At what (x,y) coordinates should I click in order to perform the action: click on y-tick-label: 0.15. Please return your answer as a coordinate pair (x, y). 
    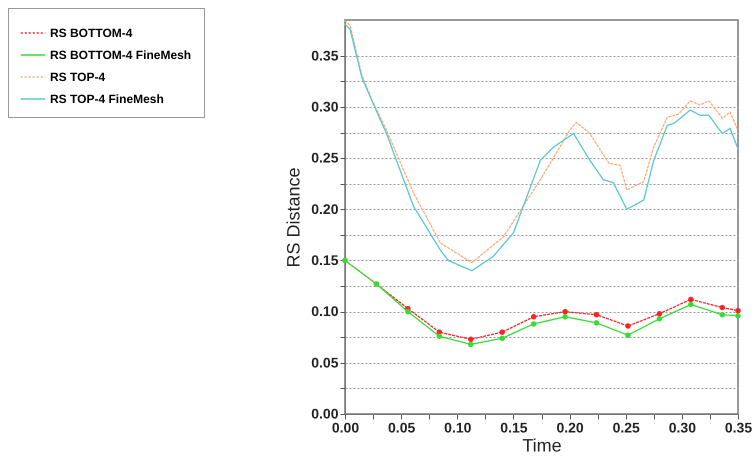
    Looking at the image, I should click on (325, 260).